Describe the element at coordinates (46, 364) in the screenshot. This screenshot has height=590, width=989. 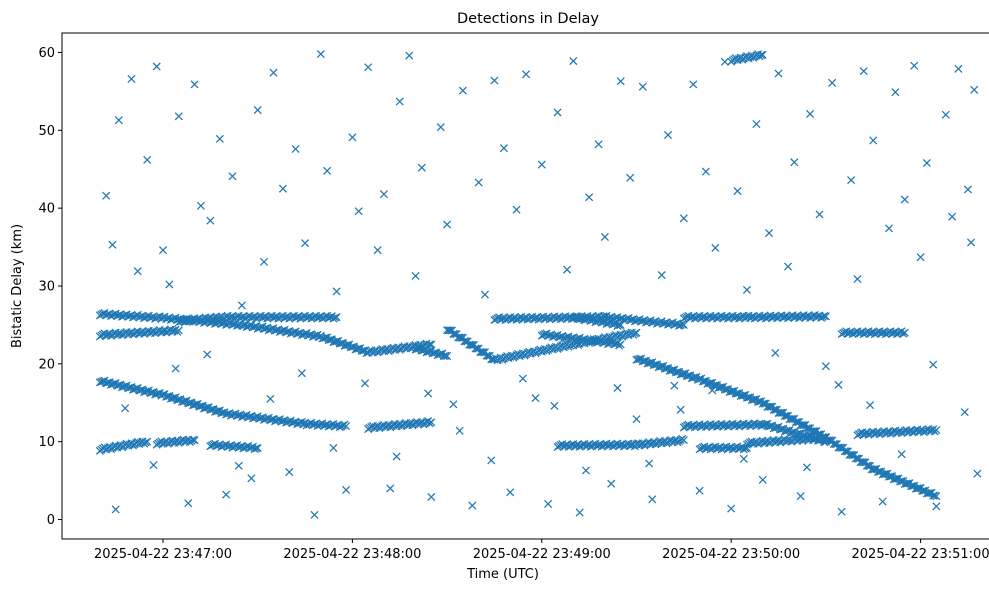
I see `y-tick-label-2: 20` at that location.